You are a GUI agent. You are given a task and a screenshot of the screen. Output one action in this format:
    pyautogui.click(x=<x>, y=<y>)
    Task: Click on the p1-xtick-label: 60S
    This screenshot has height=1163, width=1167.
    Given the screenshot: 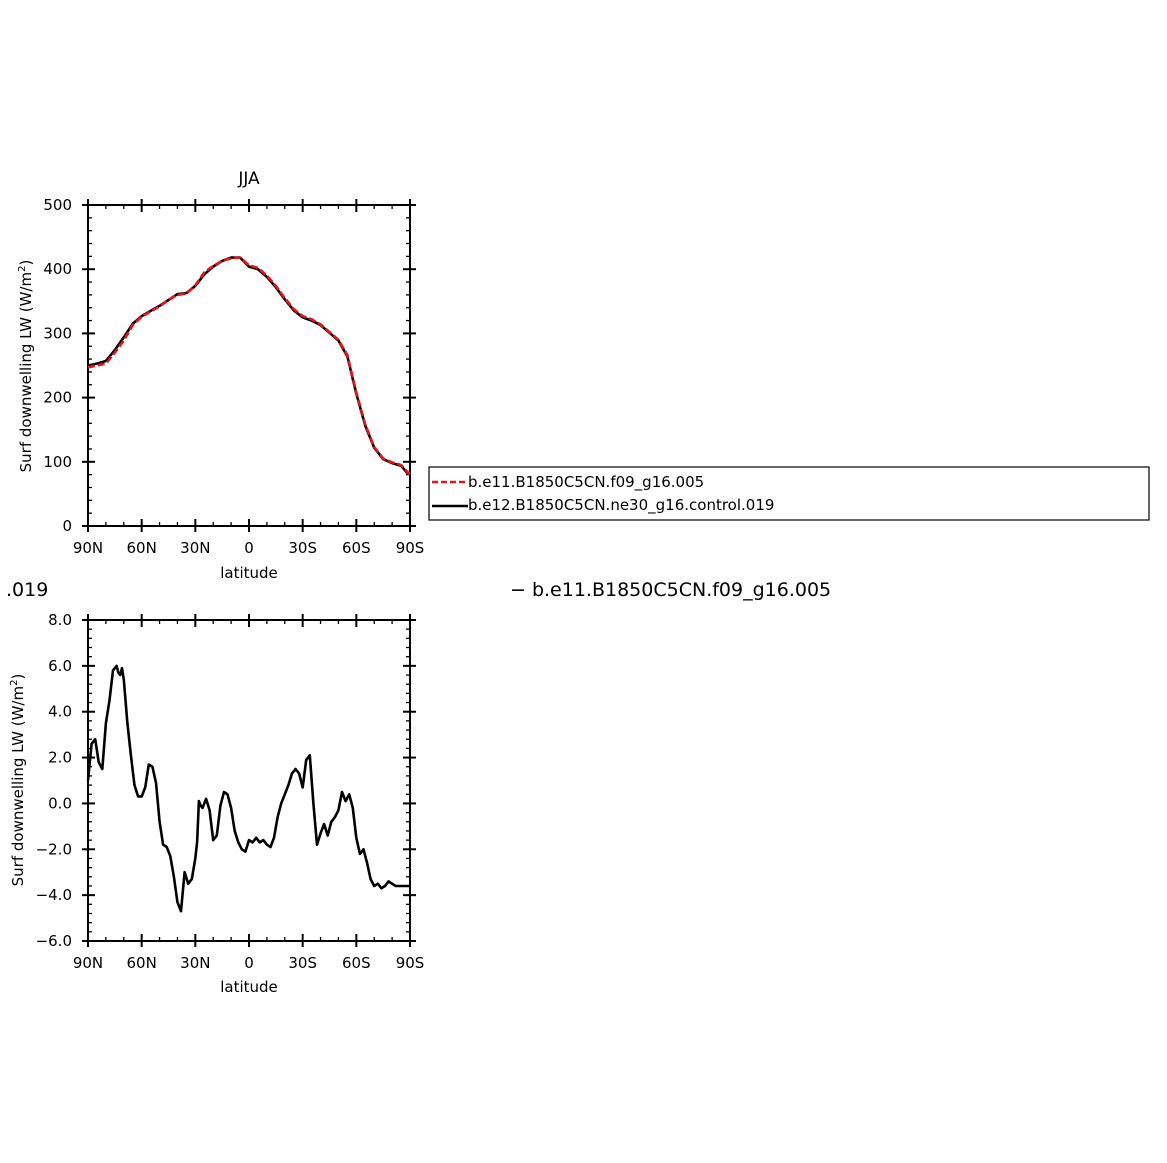 What is the action you would take?
    pyautogui.click(x=356, y=963)
    